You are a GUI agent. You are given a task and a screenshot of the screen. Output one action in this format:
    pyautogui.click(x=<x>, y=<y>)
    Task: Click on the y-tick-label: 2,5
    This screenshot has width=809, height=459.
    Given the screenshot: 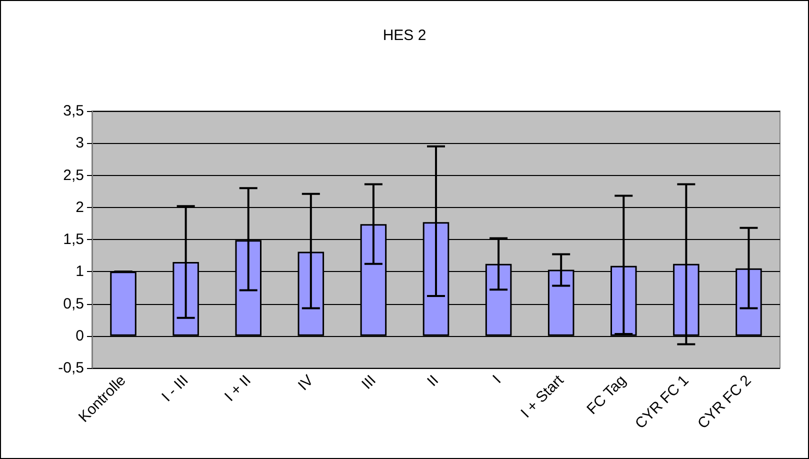 What is the action you would take?
    pyautogui.click(x=73, y=175)
    